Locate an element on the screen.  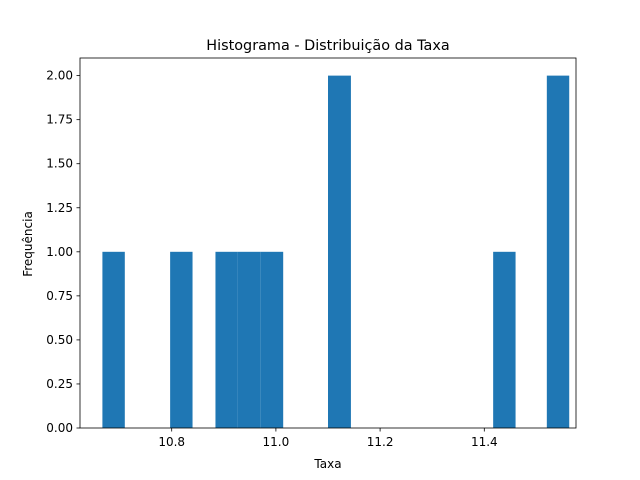
x-axis-label: Taxa is located at coordinates (327, 464).